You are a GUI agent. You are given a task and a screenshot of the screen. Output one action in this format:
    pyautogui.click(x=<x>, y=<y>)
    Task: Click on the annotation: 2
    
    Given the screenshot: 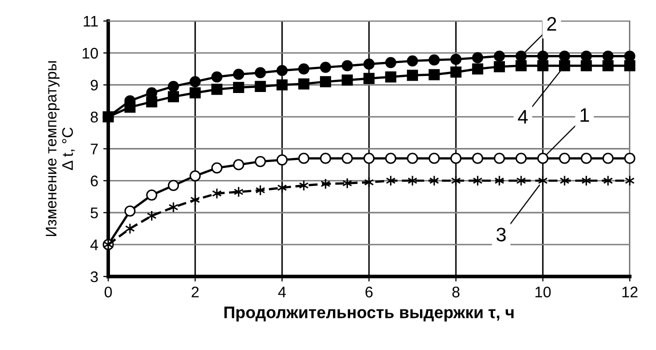 What is the action you would take?
    pyautogui.click(x=551, y=24)
    